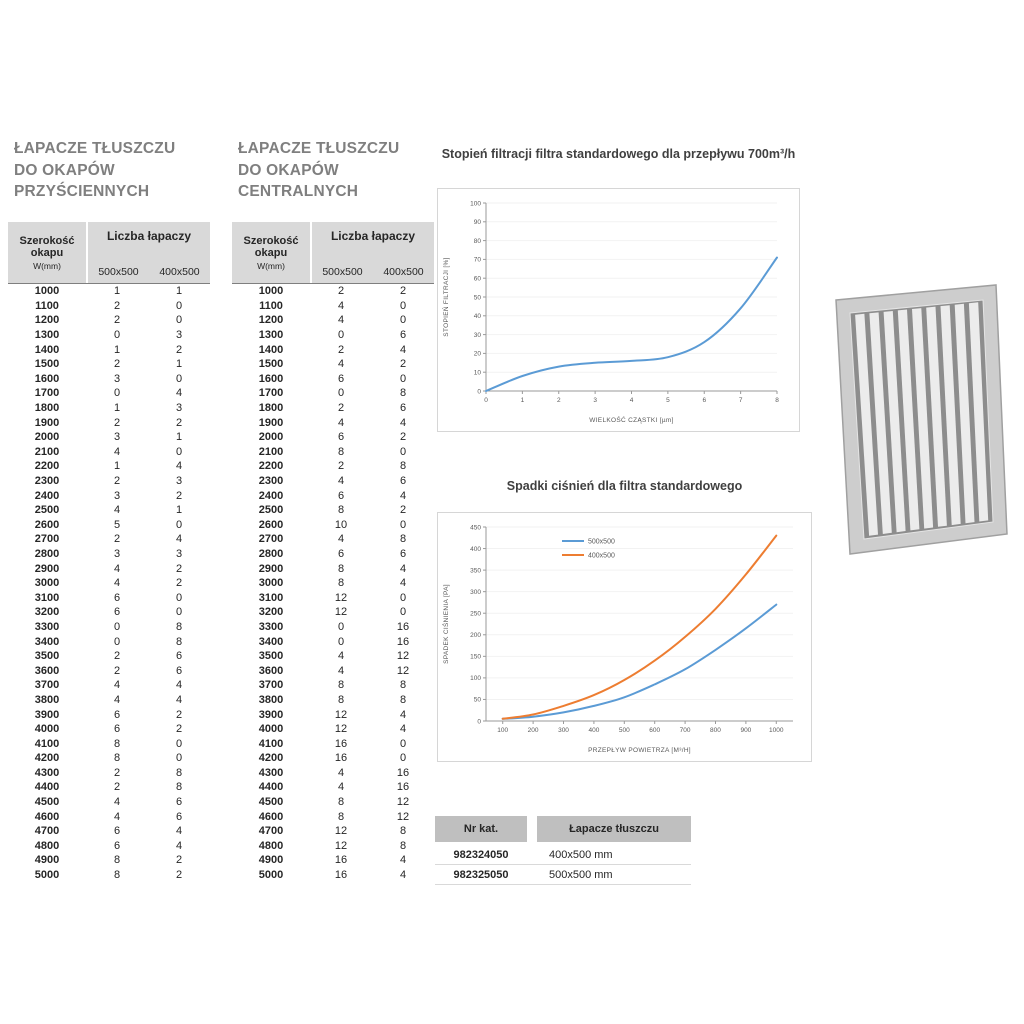 The width and height of the screenshot is (1024, 1024). I want to click on table-row: 1100 4 0, so click(333, 306).